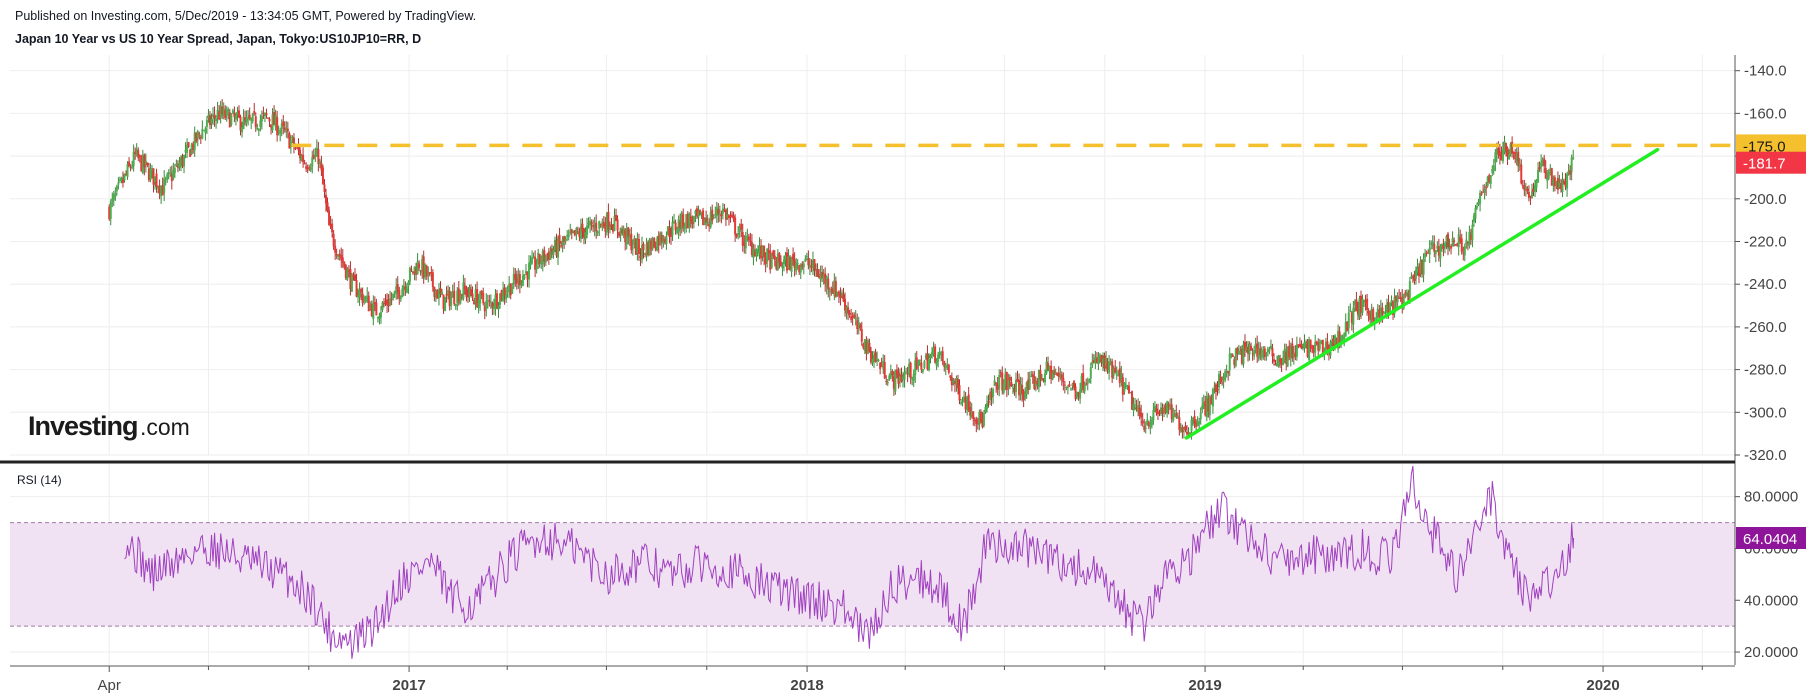 The image size is (1813, 696). I want to click on x-tick-label: 2020, so click(1602, 685).